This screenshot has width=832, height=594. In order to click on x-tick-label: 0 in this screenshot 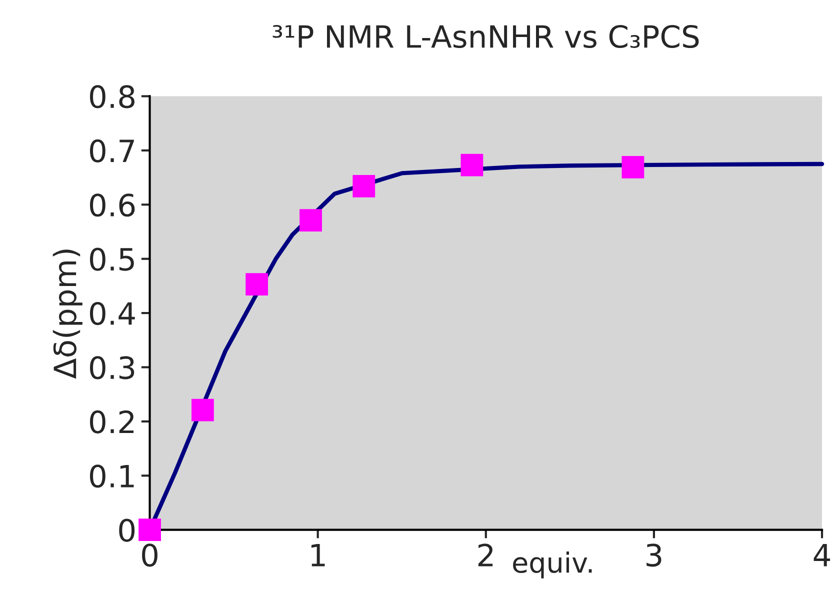, I will do `click(150, 555)`.